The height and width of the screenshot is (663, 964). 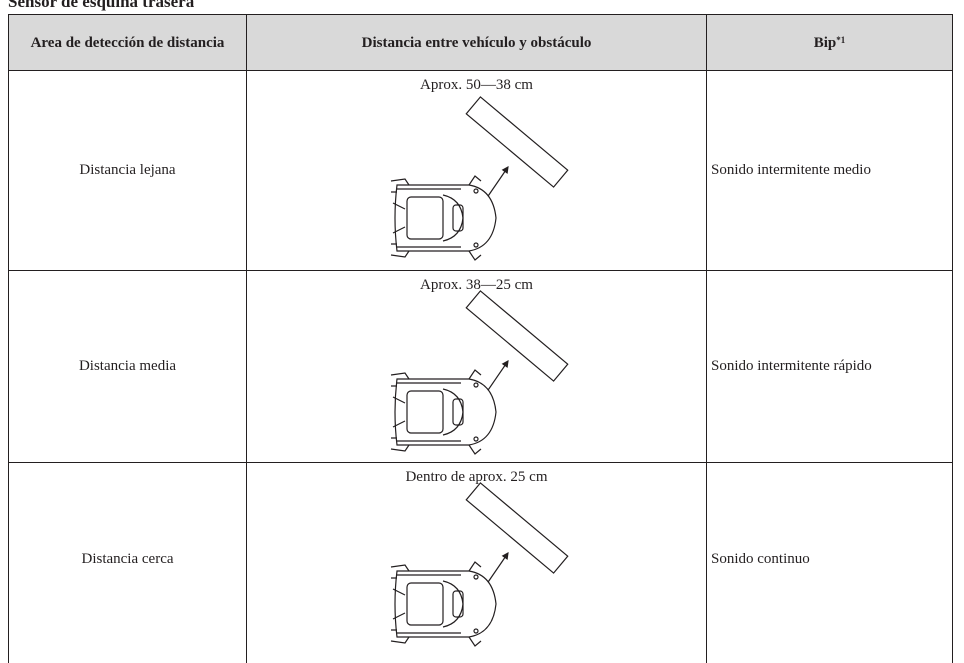 What do you see at coordinates (829, 366) in the screenshot?
I see `beep-cell: Sonido intermitente rápido` at bounding box center [829, 366].